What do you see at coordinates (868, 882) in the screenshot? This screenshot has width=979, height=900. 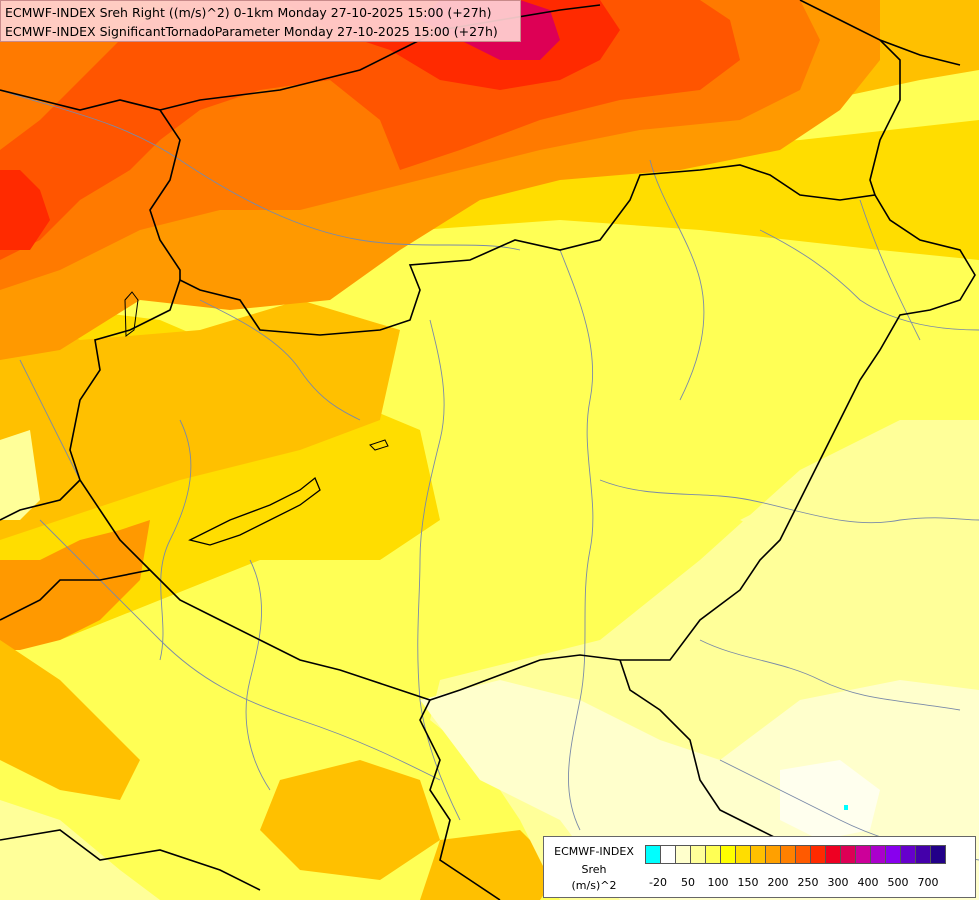 I see `legend-tick-label: 400` at bounding box center [868, 882].